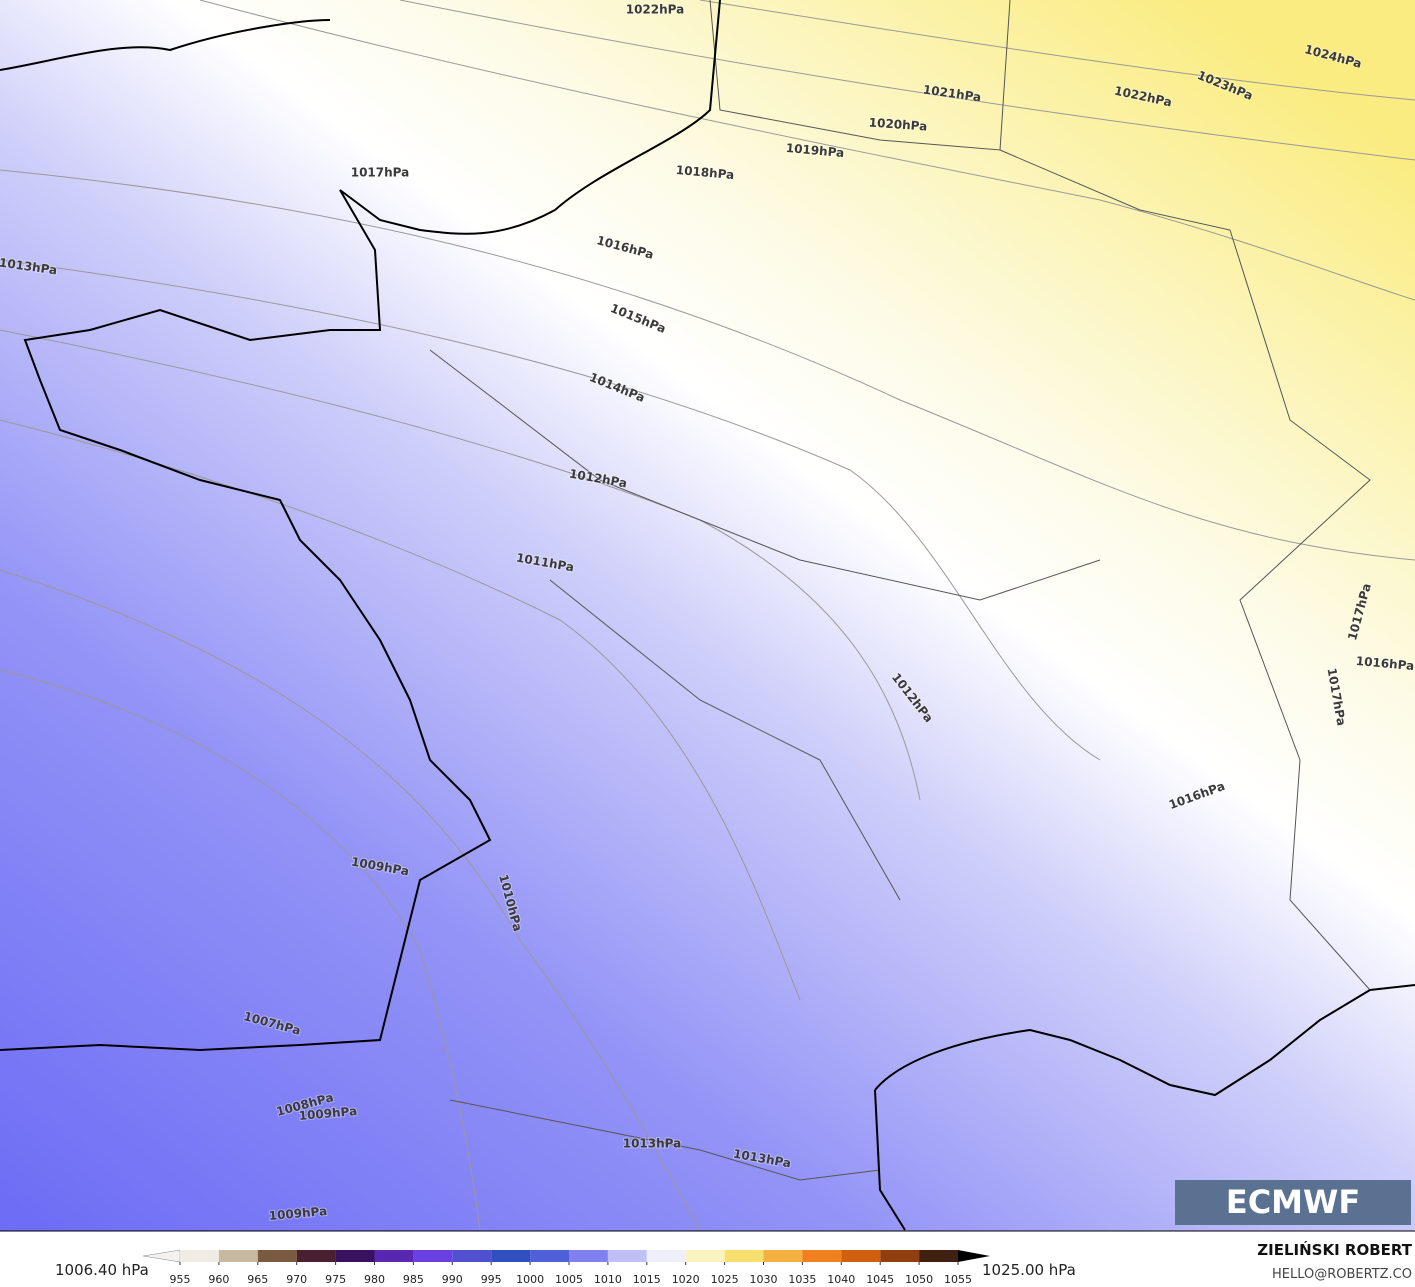 This screenshot has height=1287, width=1415. What do you see at coordinates (380, 173) in the screenshot?
I see `isobar-label: 1017hPa` at bounding box center [380, 173].